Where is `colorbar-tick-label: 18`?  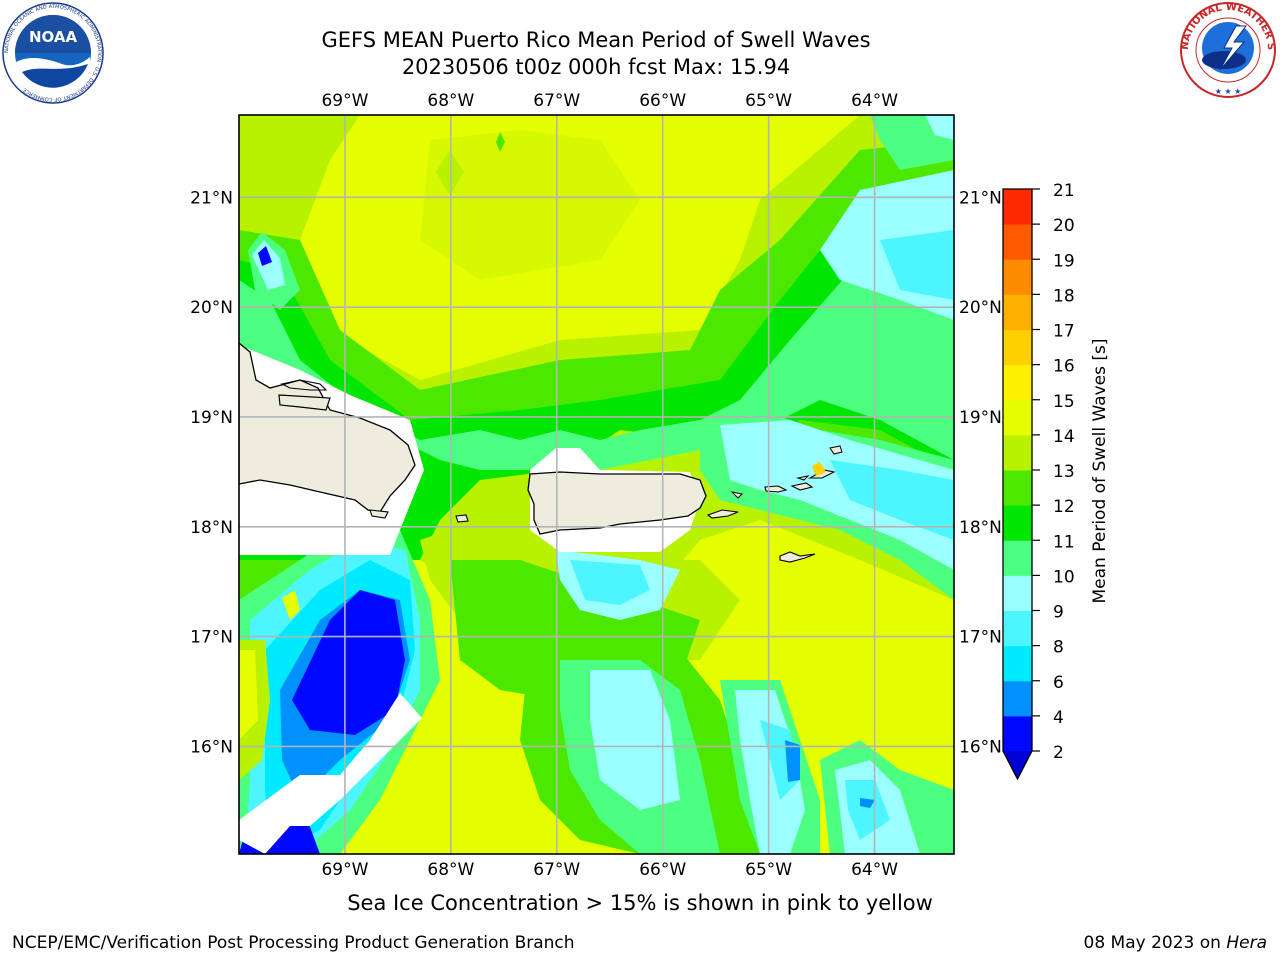
colorbar-tick-label: 18 is located at coordinates (1064, 296).